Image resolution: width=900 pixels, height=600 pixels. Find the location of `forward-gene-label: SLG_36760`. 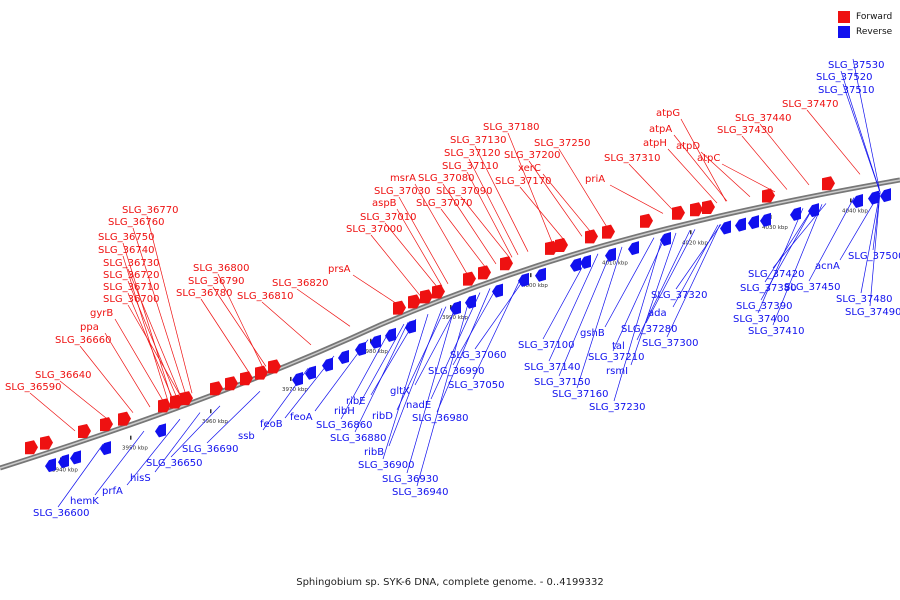

forward-gene-label: SLG_36760 is located at coordinates (136, 222).